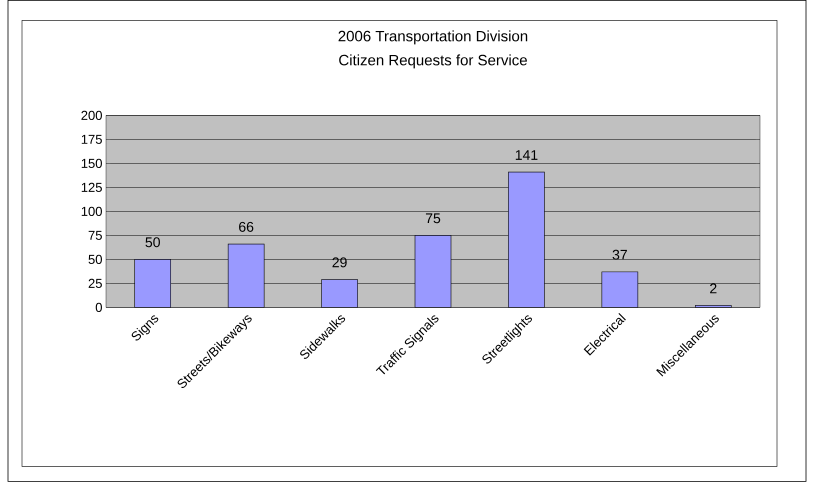  I want to click on y-tick-label: 50, so click(95, 259).